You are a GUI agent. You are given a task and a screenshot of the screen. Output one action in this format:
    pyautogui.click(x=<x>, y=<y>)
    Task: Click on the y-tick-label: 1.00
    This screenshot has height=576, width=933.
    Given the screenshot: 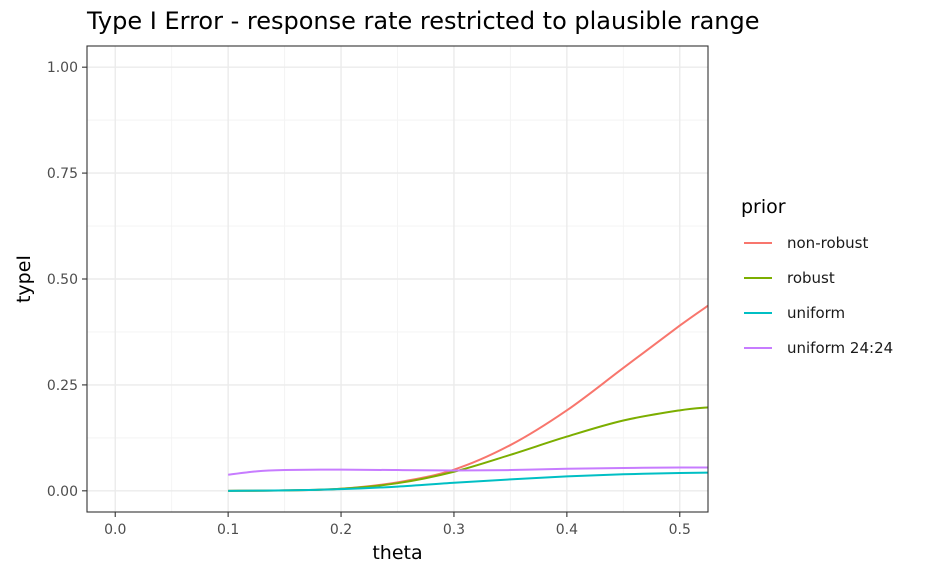 What is the action you would take?
    pyautogui.click(x=62, y=68)
    